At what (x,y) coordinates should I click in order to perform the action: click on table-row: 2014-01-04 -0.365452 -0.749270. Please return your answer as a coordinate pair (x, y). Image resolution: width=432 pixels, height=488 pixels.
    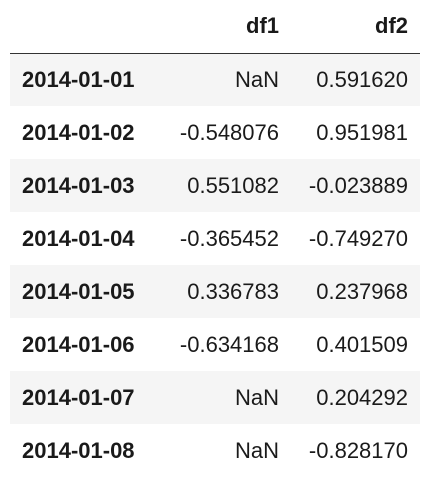
    Looking at the image, I should click on (215, 238).